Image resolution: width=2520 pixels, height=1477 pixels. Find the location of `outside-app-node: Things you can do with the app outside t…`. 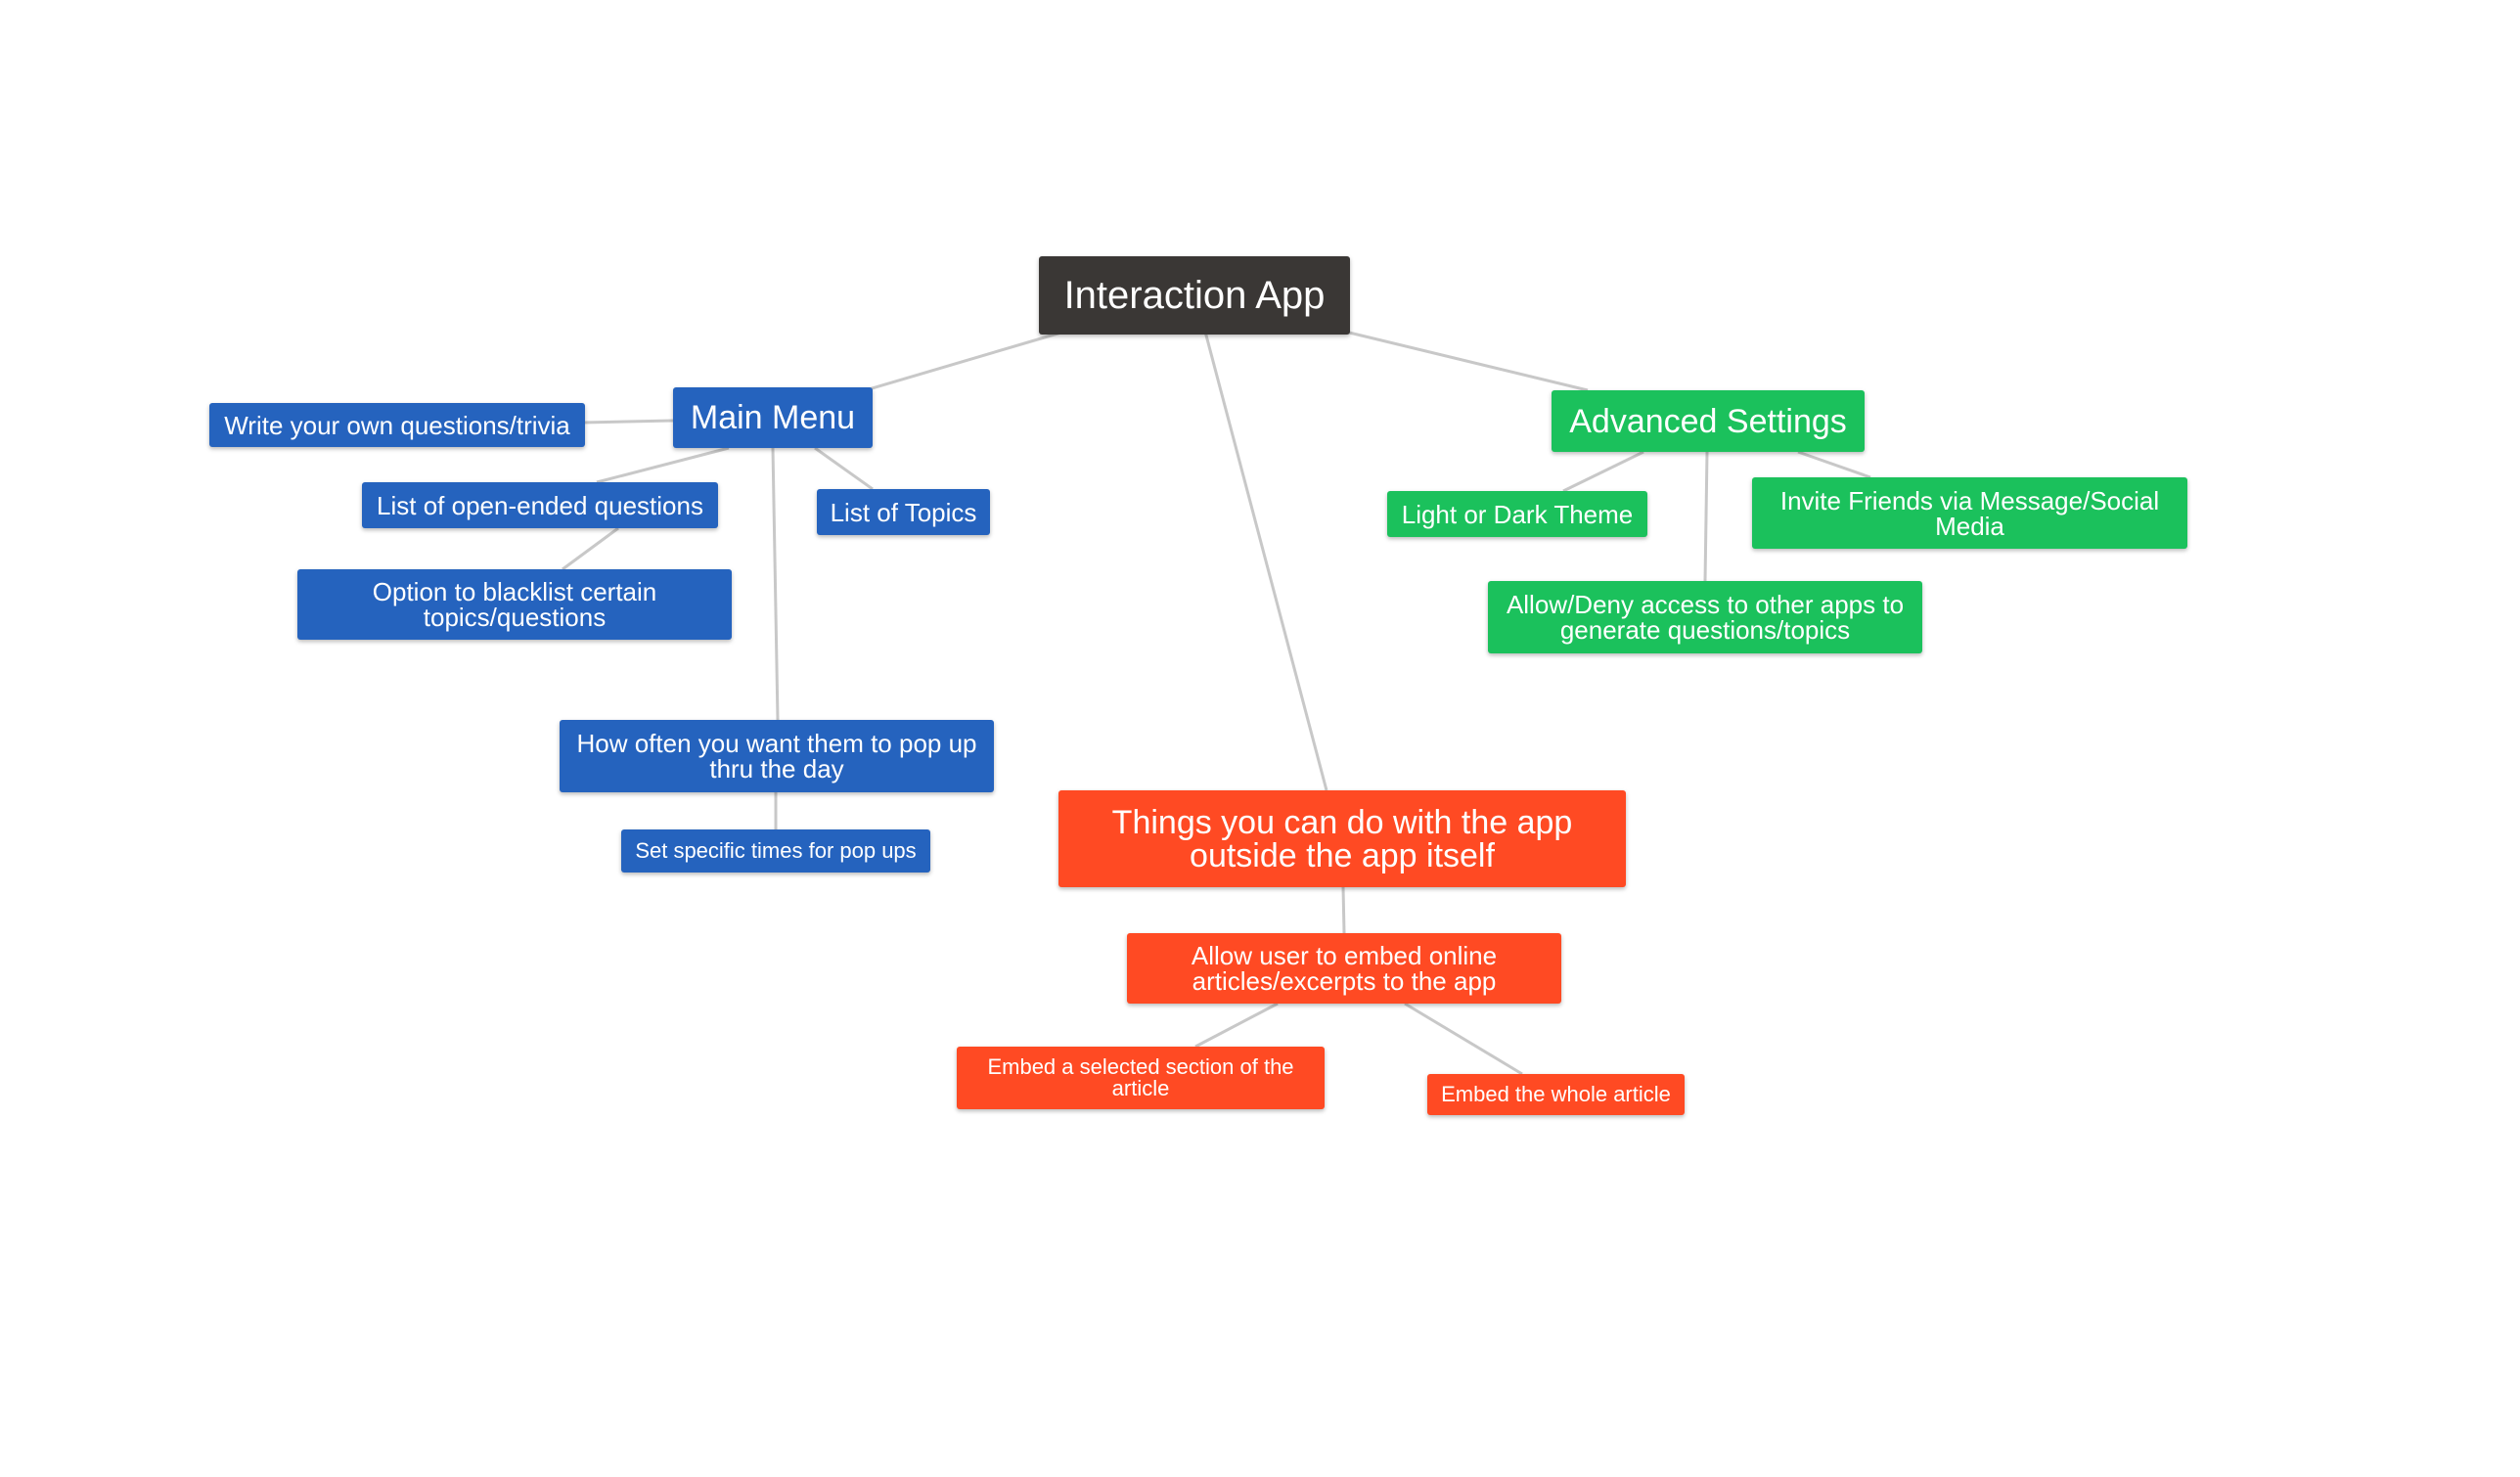

outside-app-node: Things you can do with the app outside t… is located at coordinates (1342, 839).